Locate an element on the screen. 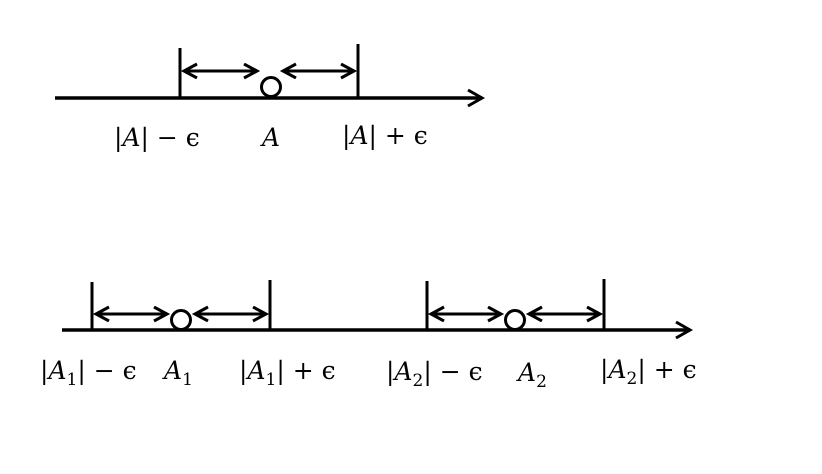 This screenshot has width=822, height=474. label-a-minus-epsilon: |A| − ϵ is located at coordinates (157, 138).